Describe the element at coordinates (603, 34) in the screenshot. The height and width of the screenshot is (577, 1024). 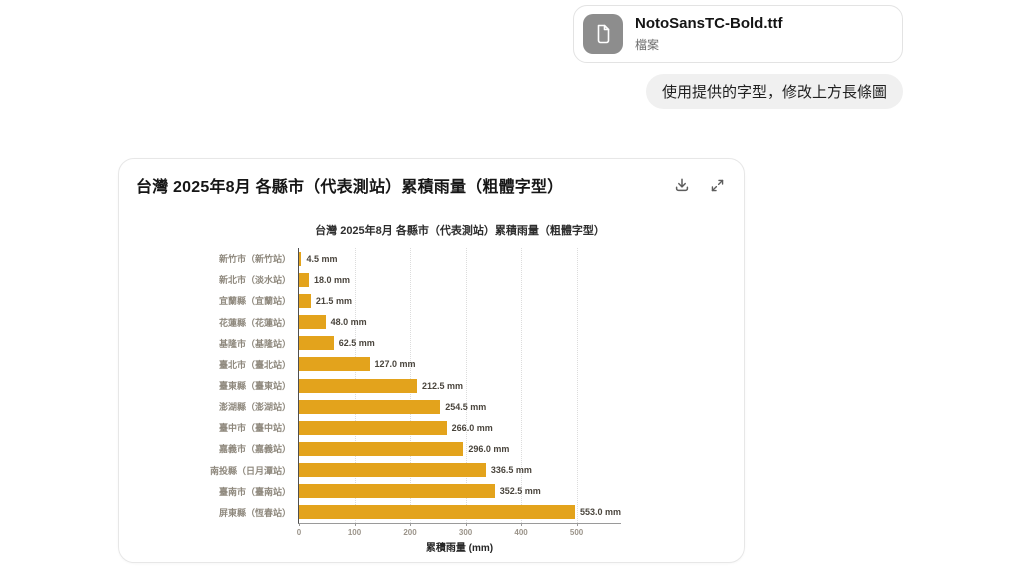
I see `file-icon` at that location.